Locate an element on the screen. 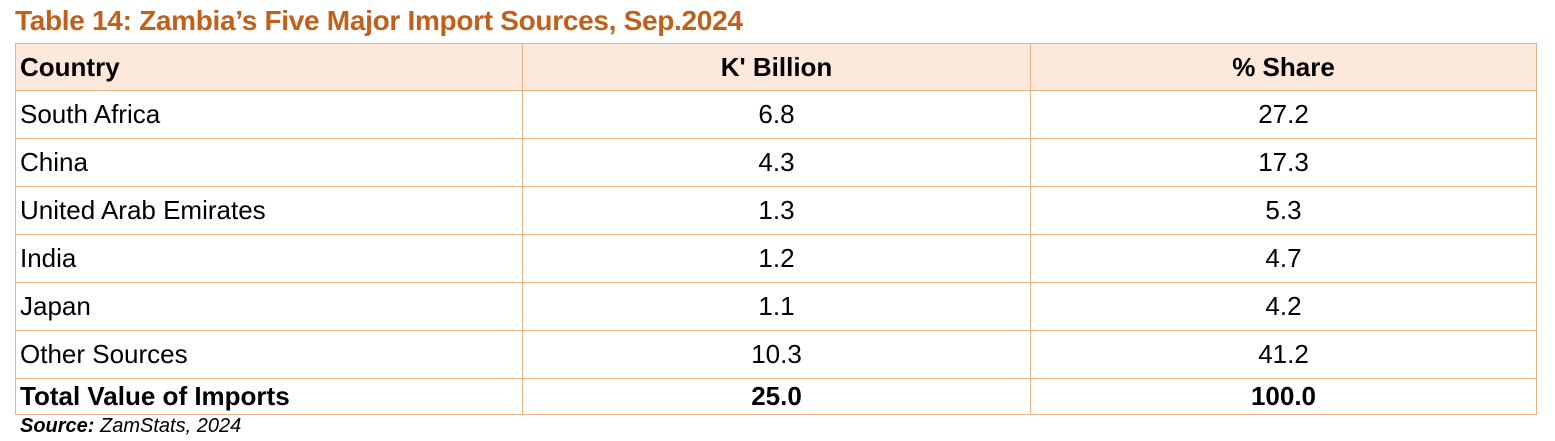 The height and width of the screenshot is (441, 1555). cell-country: United Arab Emirates is located at coordinates (269, 210).